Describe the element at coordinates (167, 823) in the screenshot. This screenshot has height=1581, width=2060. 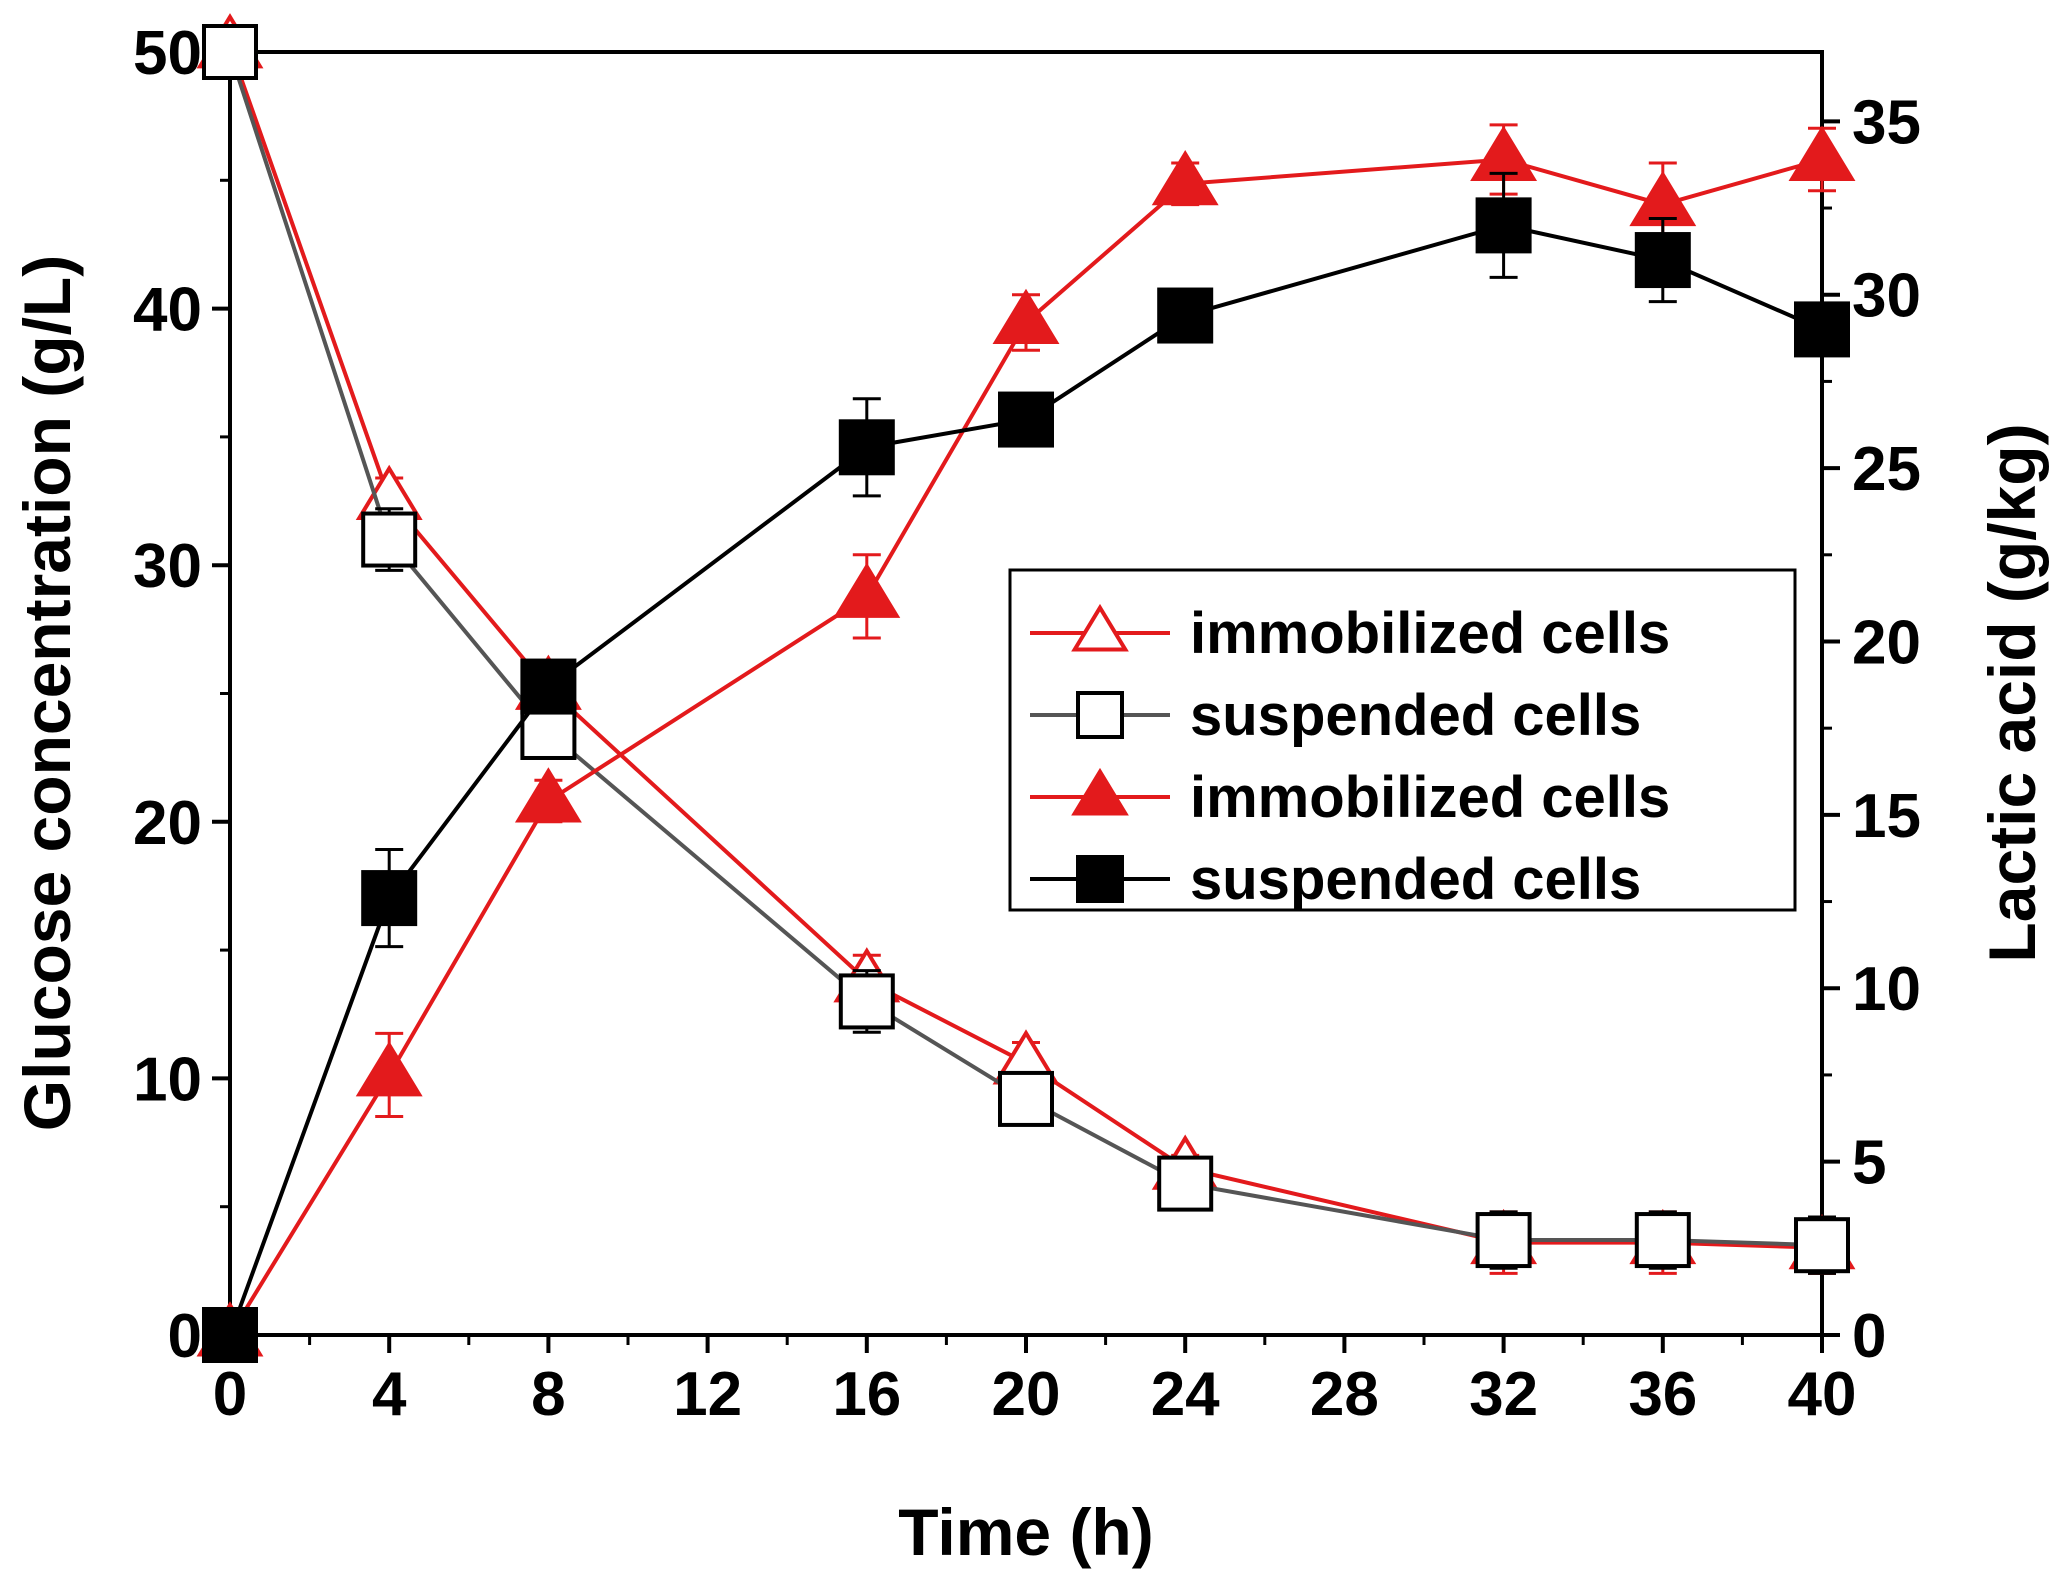
I see `y-left-tick-label: 20` at that location.